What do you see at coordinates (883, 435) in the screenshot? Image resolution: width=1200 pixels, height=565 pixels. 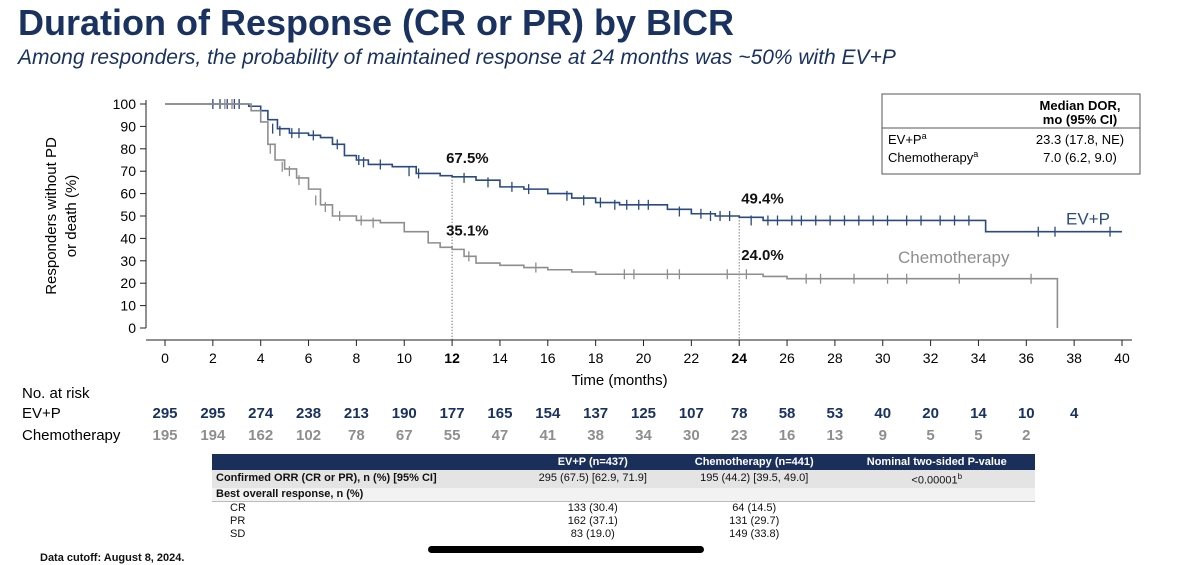 I see `at-risk-count: 9` at bounding box center [883, 435].